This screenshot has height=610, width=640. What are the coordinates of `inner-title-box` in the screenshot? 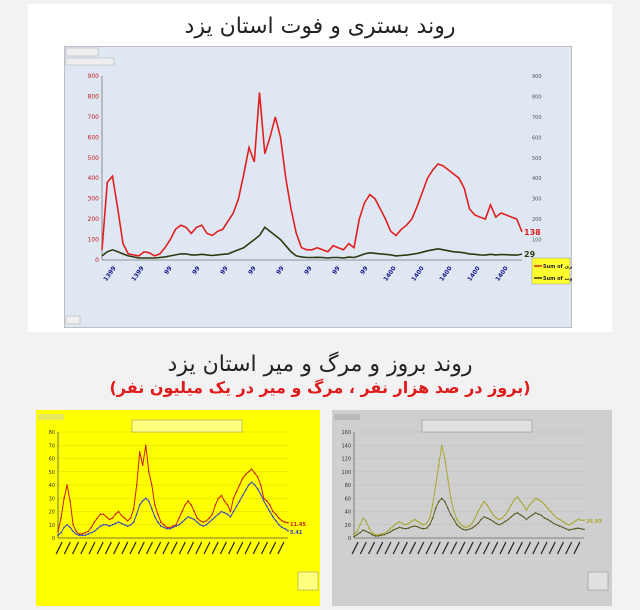 It's located at (187, 426).